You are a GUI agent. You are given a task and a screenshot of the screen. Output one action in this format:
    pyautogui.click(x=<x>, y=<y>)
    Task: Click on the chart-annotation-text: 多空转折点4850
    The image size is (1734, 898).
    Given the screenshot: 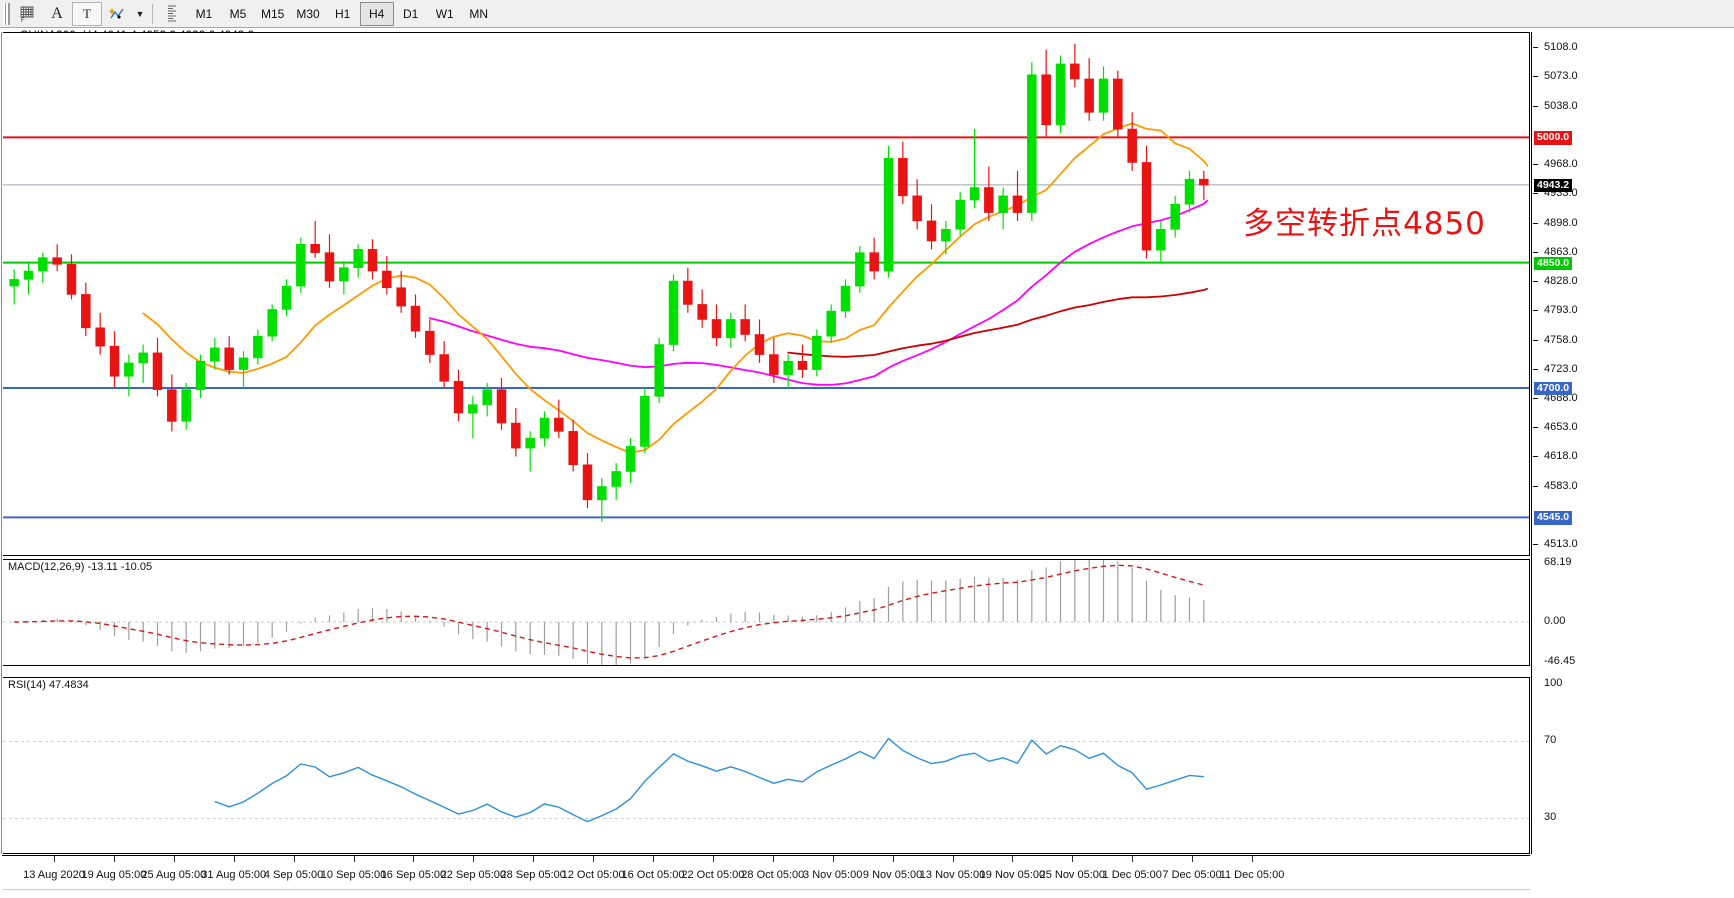 What is the action you would take?
    pyautogui.click(x=1364, y=224)
    